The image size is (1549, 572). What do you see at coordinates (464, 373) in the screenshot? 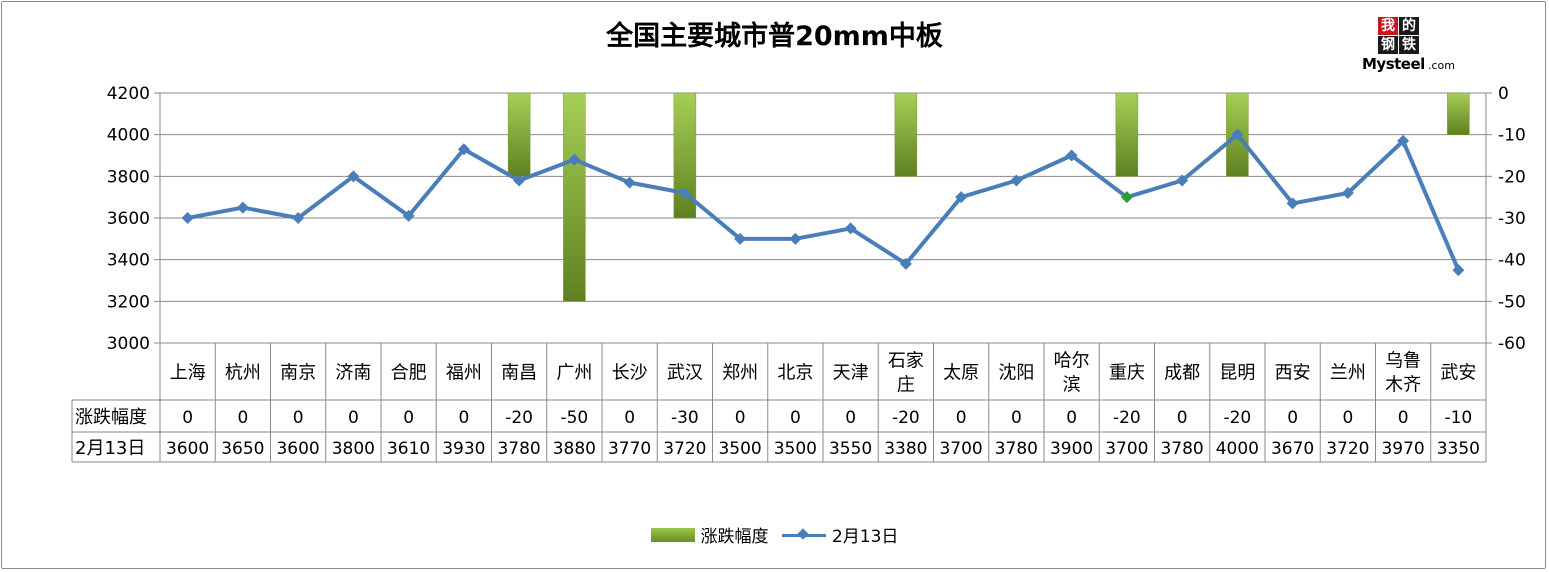
I see `category-label: 福州` at bounding box center [464, 373].